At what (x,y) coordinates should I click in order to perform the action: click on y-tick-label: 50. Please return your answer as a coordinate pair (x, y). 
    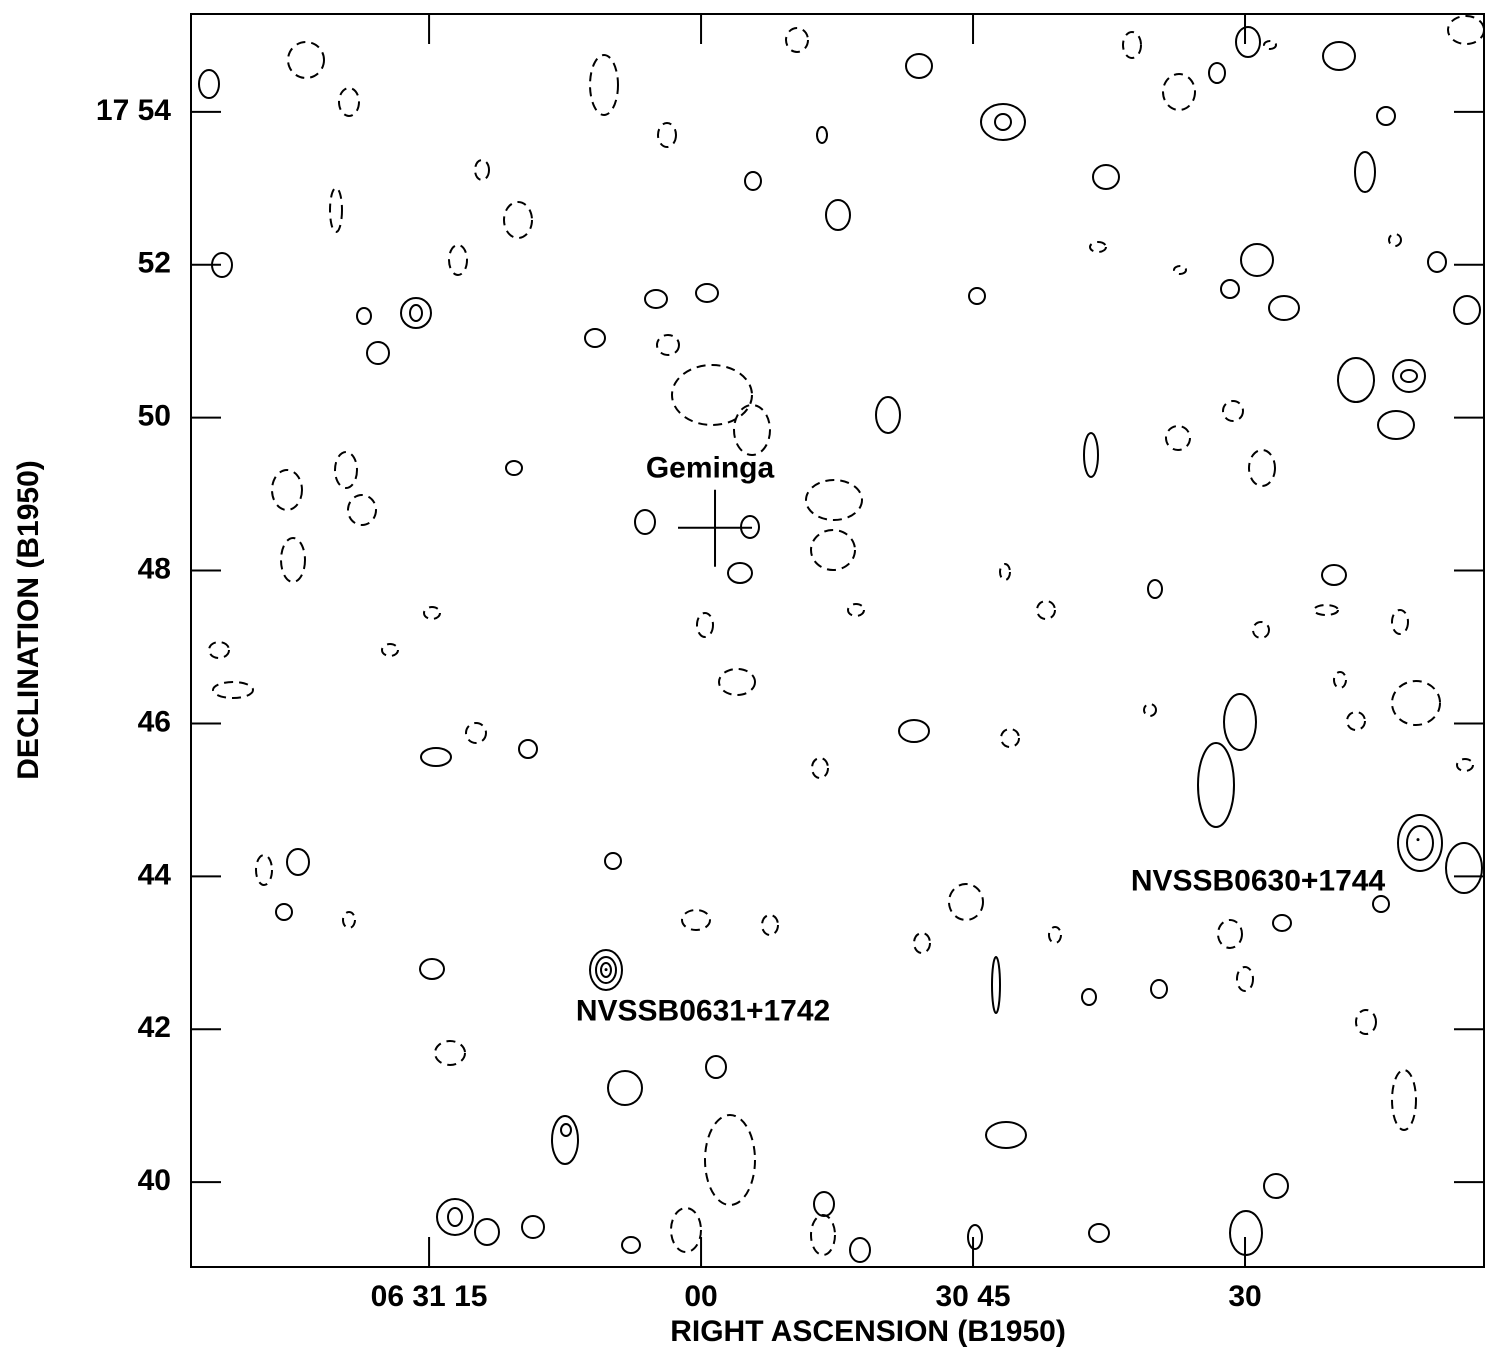
    Looking at the image, I should click on (154, 416).